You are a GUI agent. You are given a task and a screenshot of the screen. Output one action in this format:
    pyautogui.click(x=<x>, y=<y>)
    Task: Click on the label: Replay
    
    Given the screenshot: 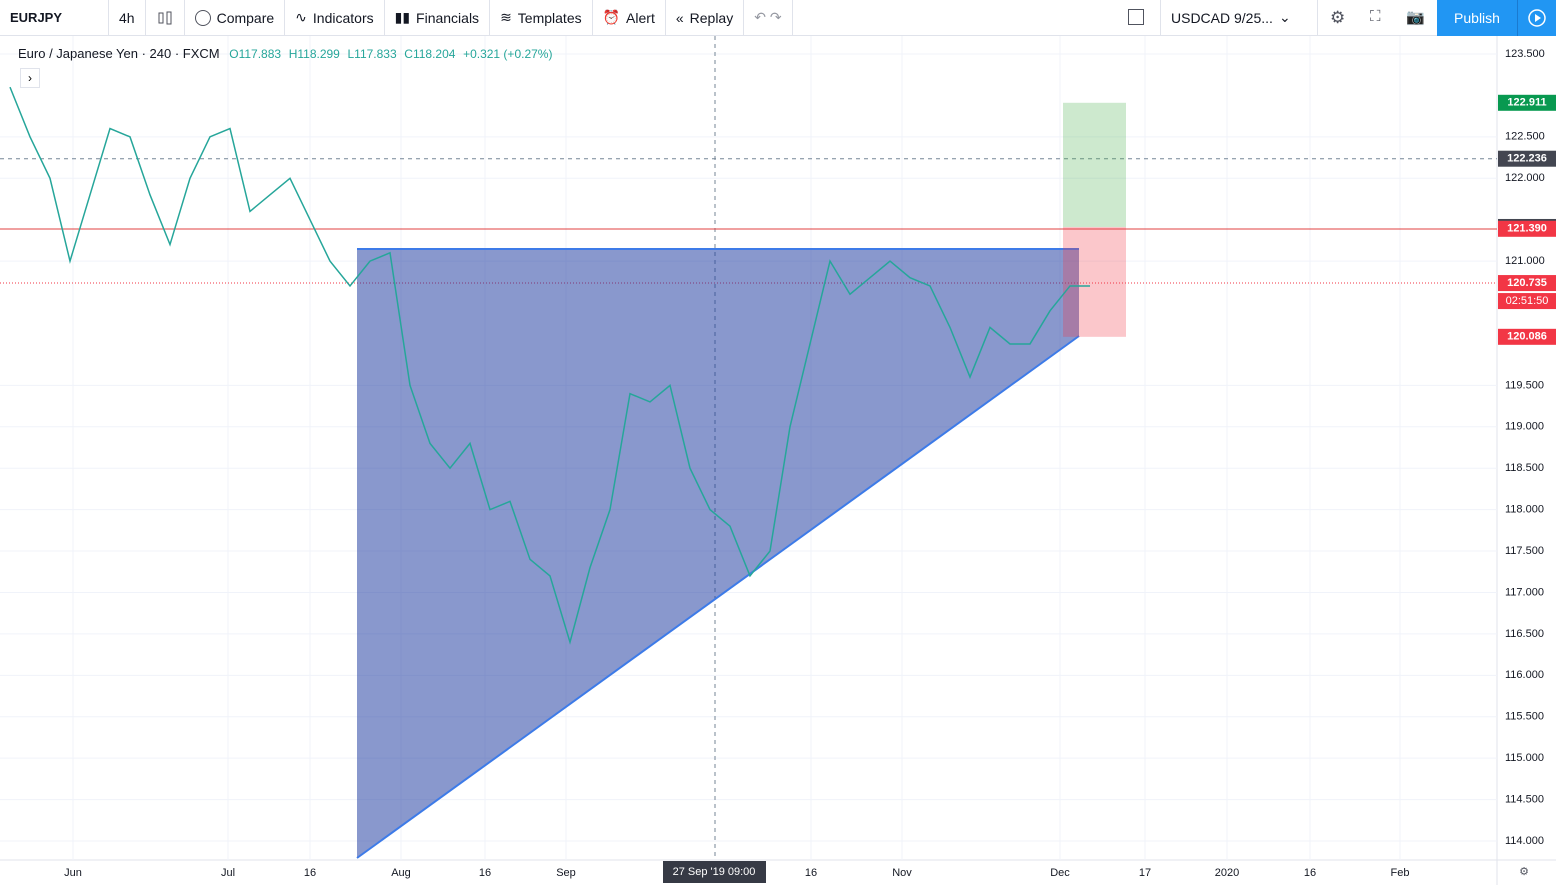 What is the action you would take?
    pyautogui.click(x=711, y=17)
    